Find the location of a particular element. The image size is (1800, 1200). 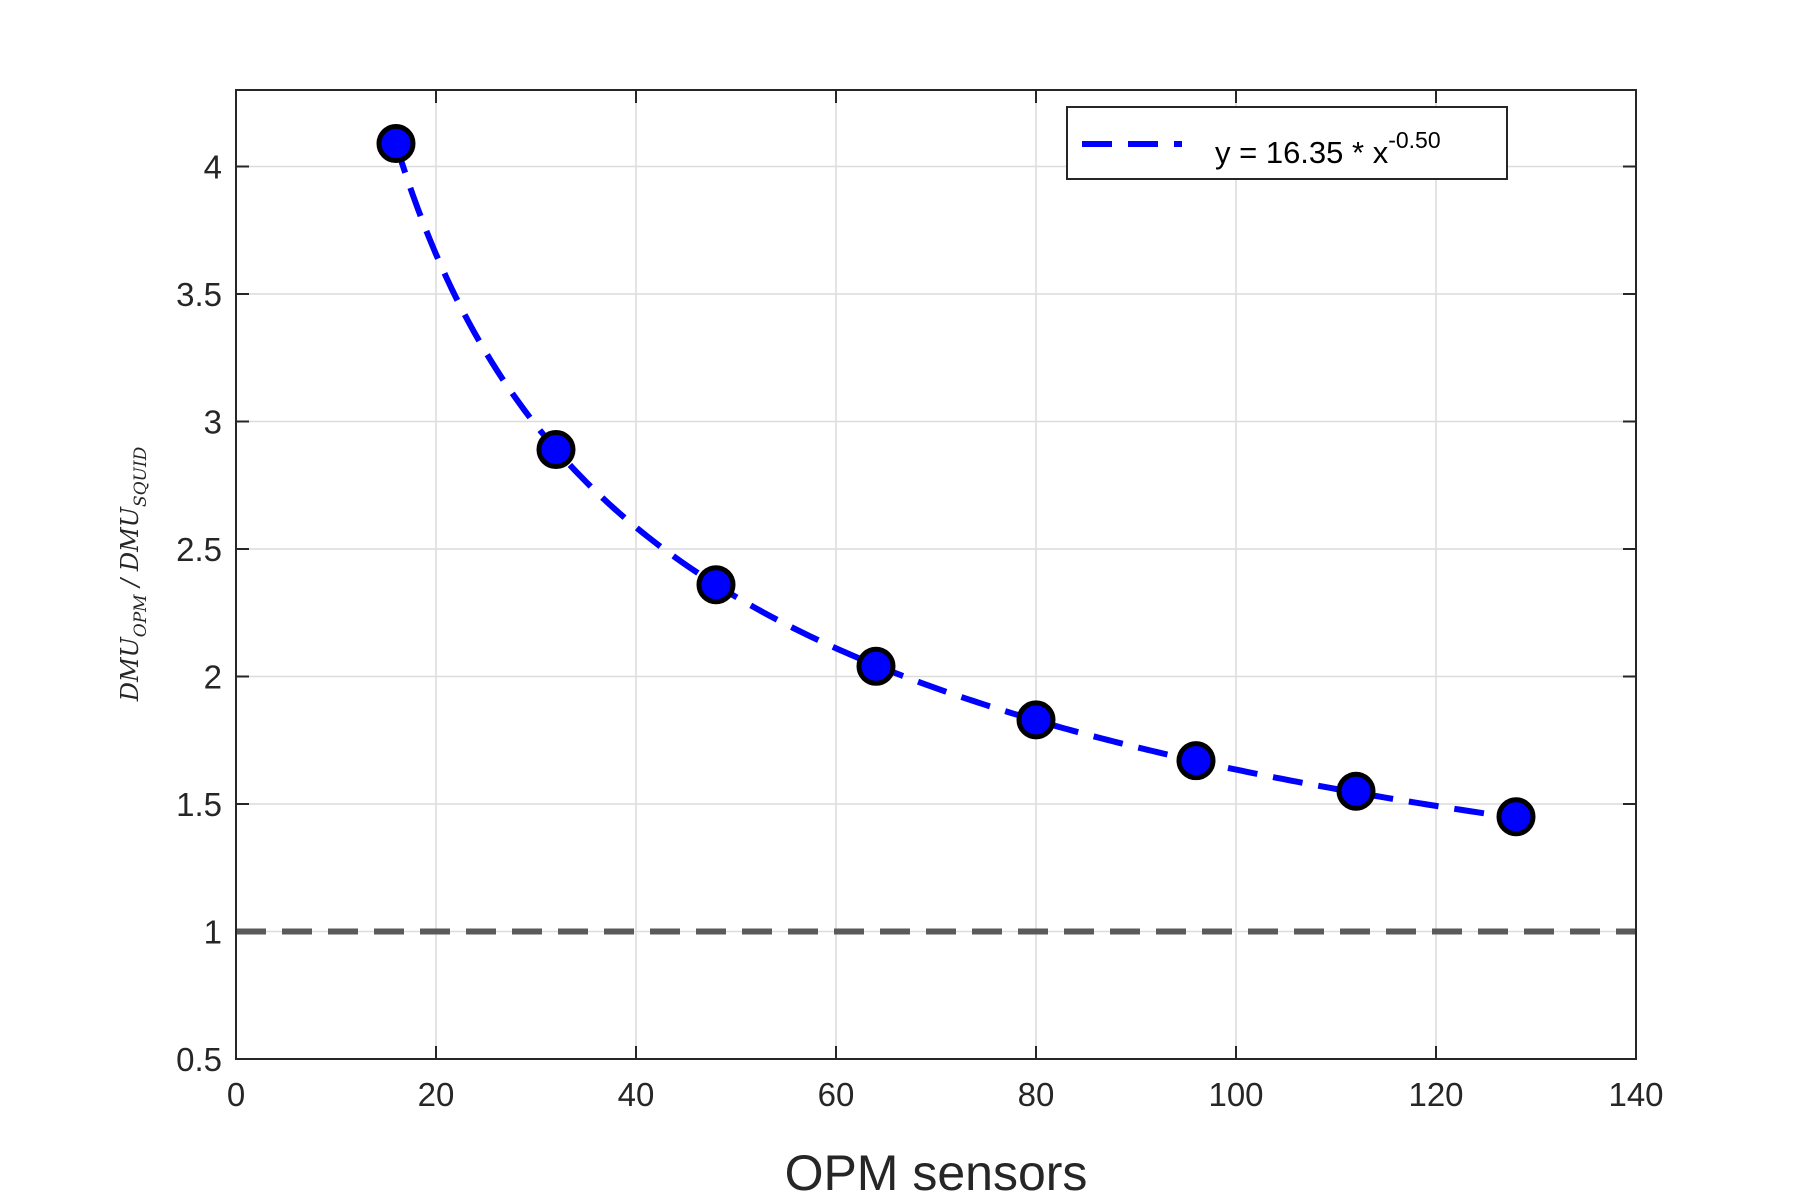

y-tick-label: 4 is located at coordinates (213, 167).